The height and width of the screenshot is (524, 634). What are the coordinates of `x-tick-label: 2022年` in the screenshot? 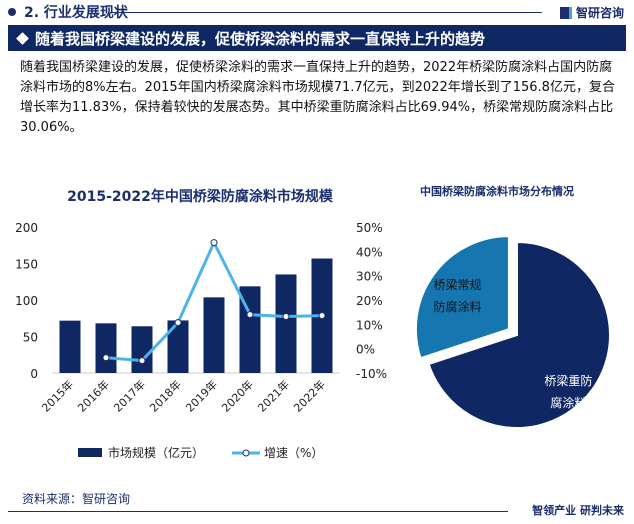 It's located at (309, 395).